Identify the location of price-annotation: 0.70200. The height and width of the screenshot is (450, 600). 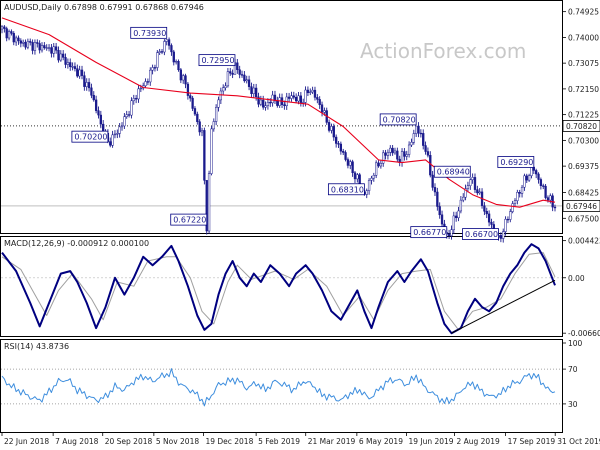
(90, 136).